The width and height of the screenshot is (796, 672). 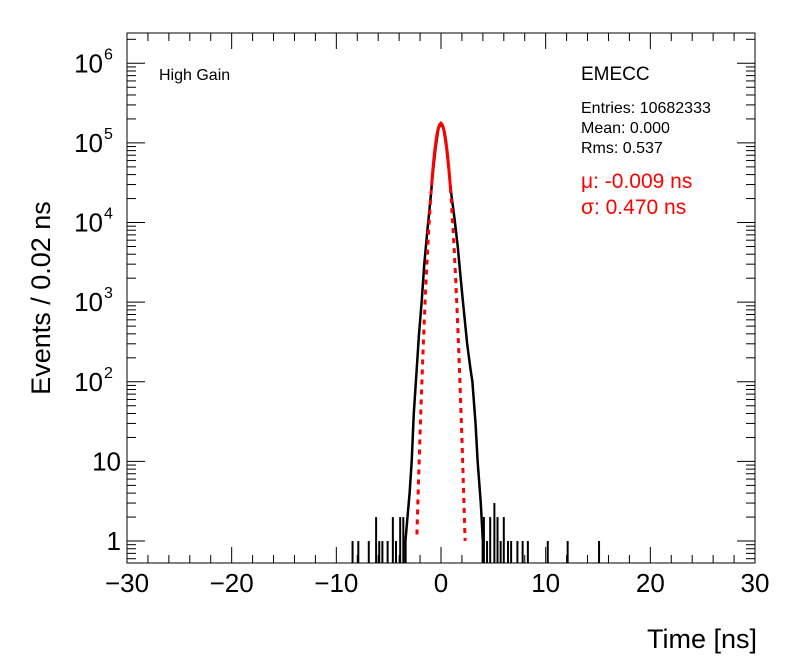 I want to click on x-tick-label: −20, so click(x=232, y=583).